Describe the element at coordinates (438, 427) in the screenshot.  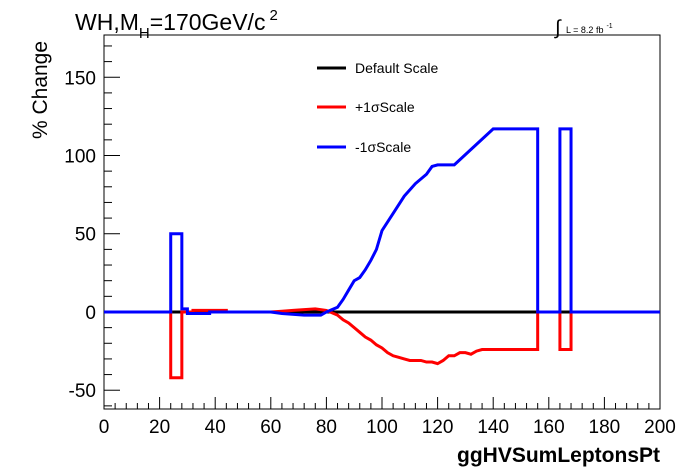
I see `x-tick-label: 120` at that location.